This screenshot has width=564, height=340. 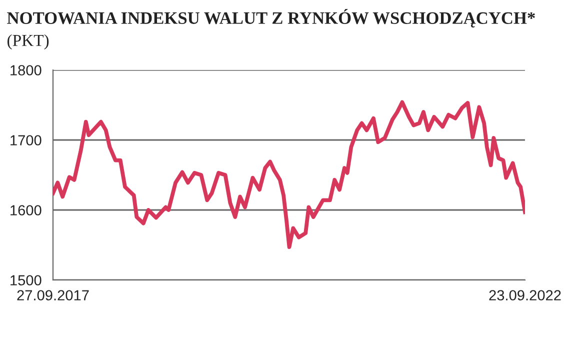 What do you see at coordinates (53, 295) in the screenshot?
I see `x-tick-label: 27.09.2017` at bounding box center [53, 295].